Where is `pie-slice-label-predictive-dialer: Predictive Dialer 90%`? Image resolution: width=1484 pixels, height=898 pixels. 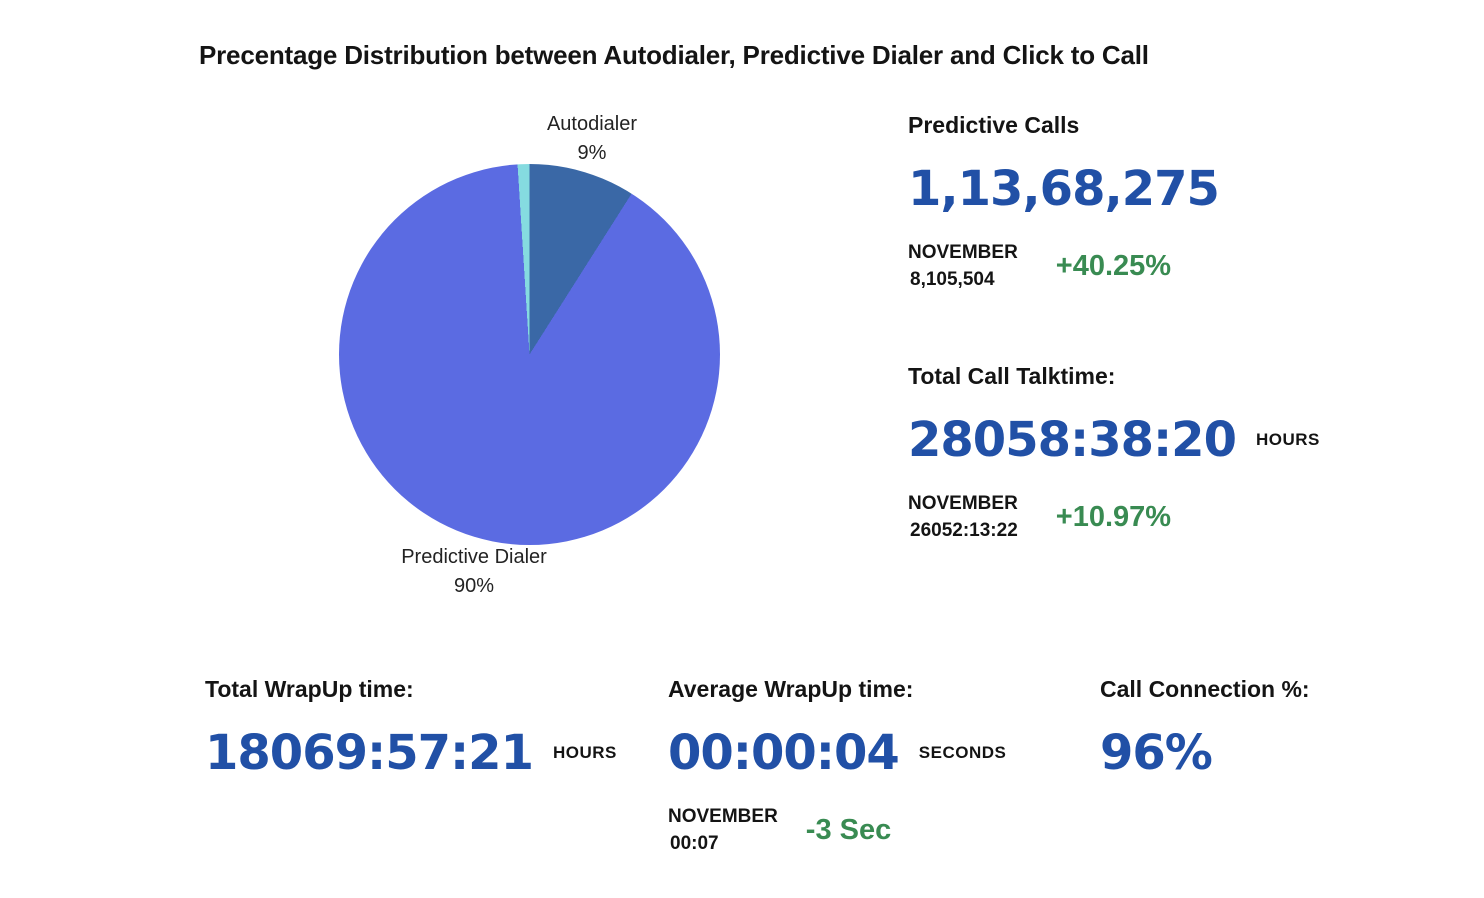 pie-slice-label-predictive-dialer: Predictive Dialer 90% is located at coordinates (474, 572).